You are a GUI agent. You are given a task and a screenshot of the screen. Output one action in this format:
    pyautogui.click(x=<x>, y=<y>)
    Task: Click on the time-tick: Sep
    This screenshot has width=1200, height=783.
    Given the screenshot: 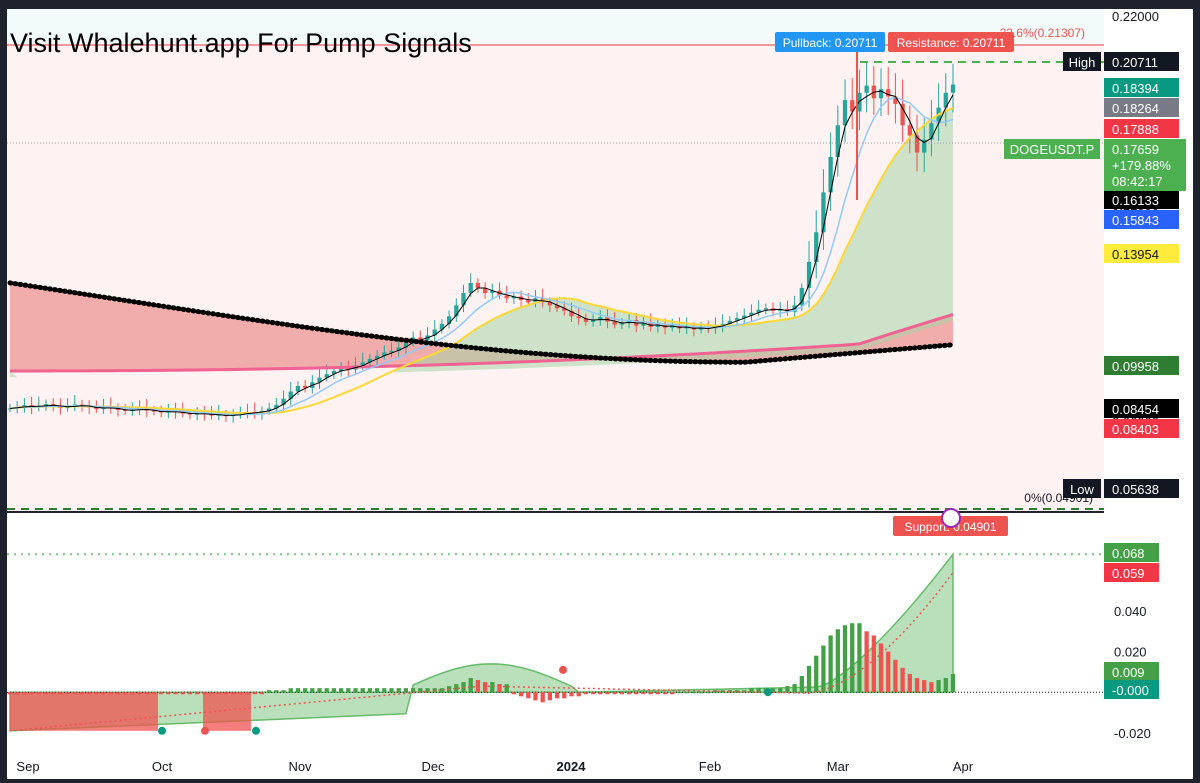 What is the action you would take?
    pyautogui.click(x=27, y=766)
    